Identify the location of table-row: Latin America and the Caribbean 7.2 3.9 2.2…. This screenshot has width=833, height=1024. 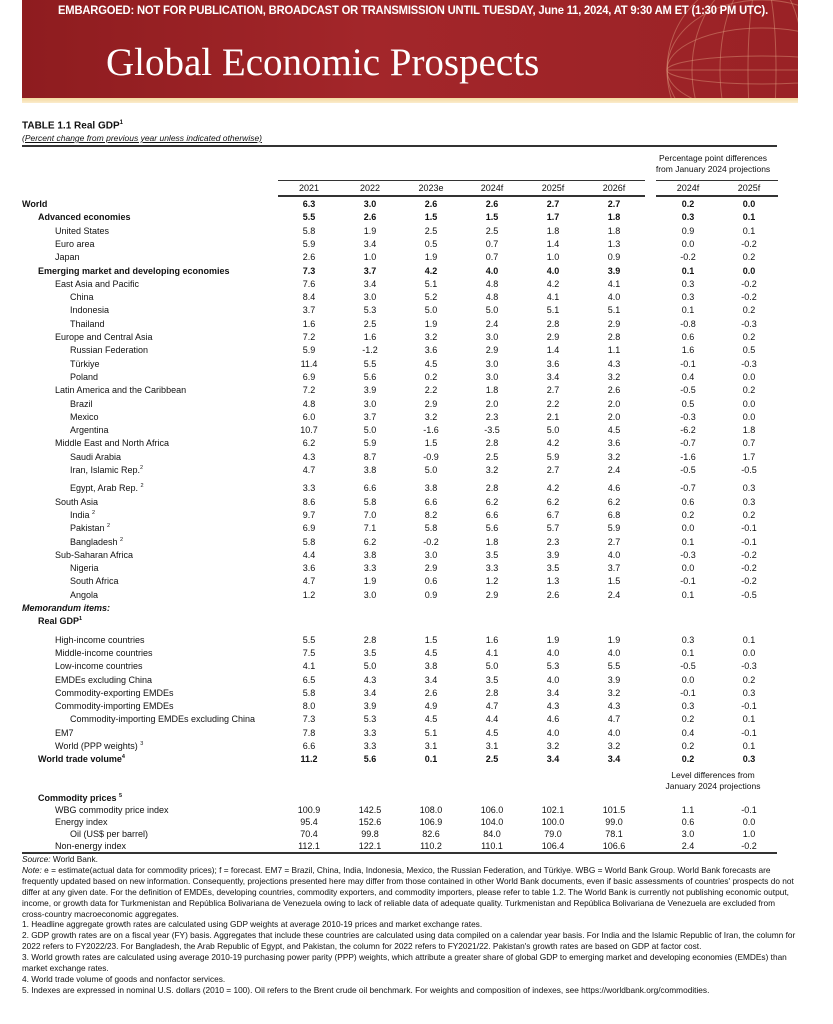
(416, 390).